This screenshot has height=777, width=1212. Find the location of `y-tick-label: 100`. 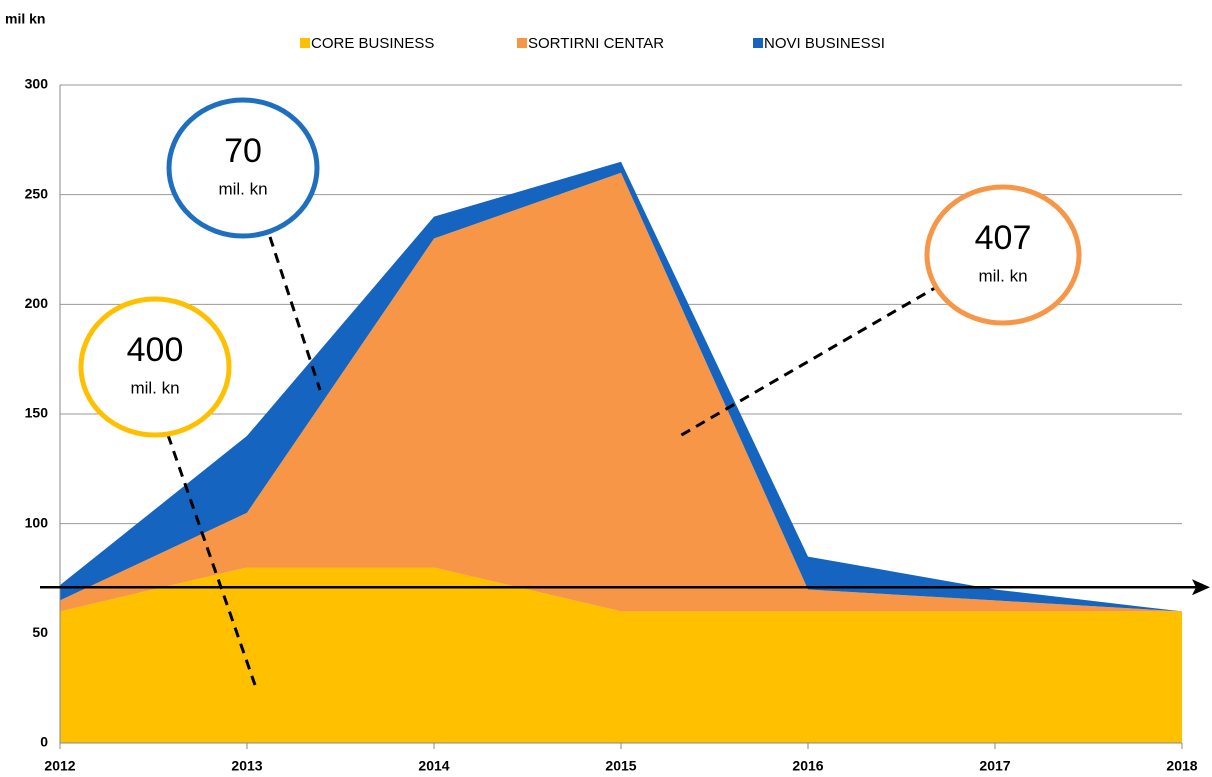

y-tick-label: 100 is located at coordinates (37, 522).